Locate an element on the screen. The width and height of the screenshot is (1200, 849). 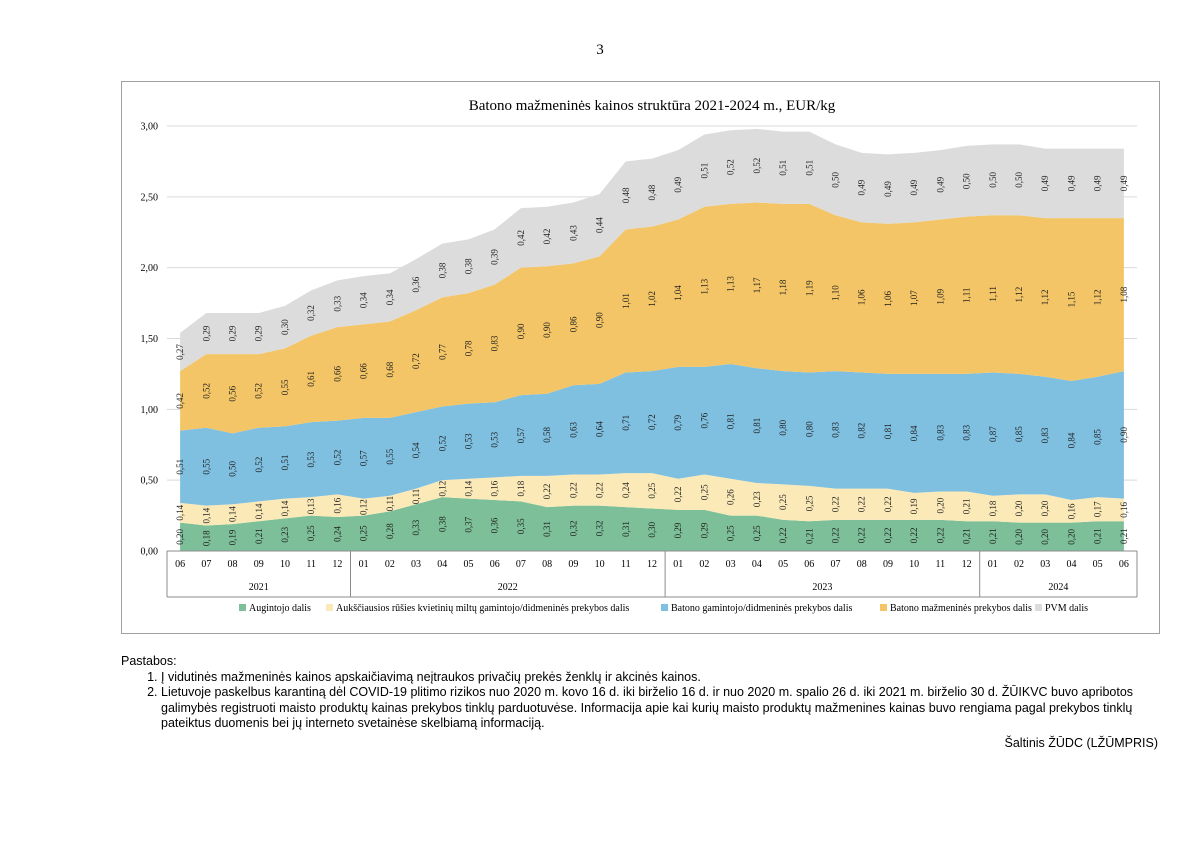
x-tick-label: 05 is located at coordinates (783, 564).